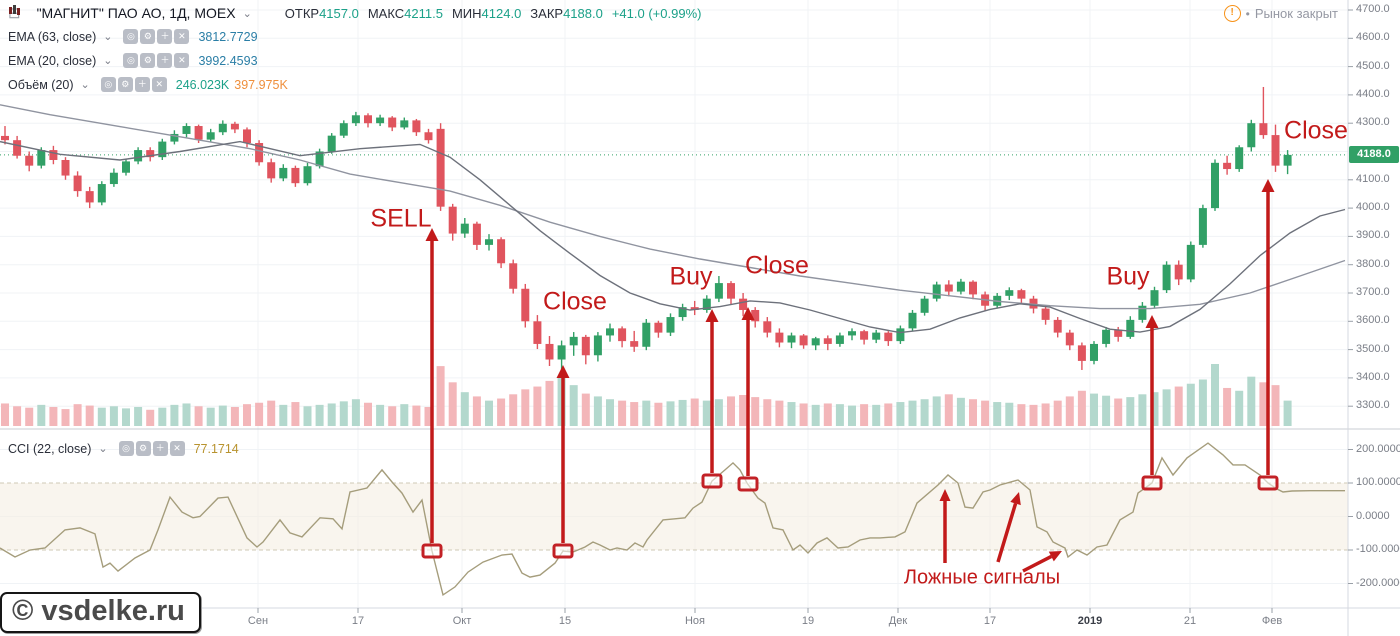  What do you see at coordinates (52, 36) in the screenshot?
I see `indicator-name: EMA (63, close)` at bounding box center [52, 36].